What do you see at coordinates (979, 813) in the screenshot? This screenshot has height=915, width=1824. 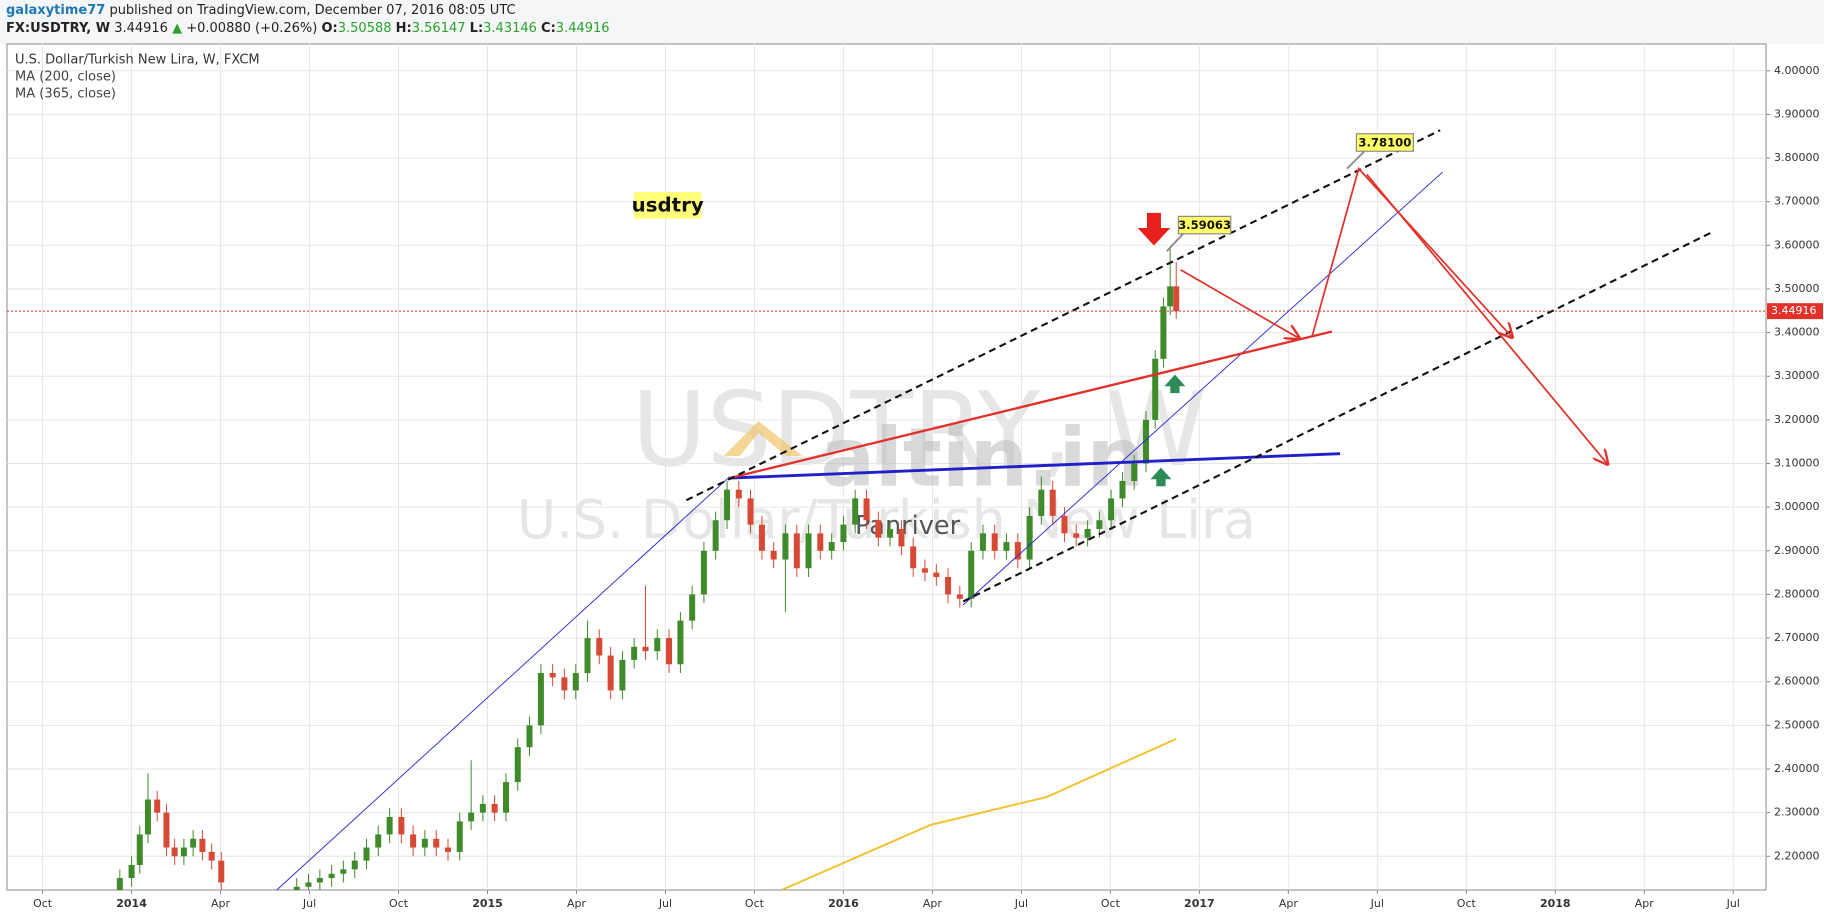 I see `moving-average` at bounding box center [979, 813].